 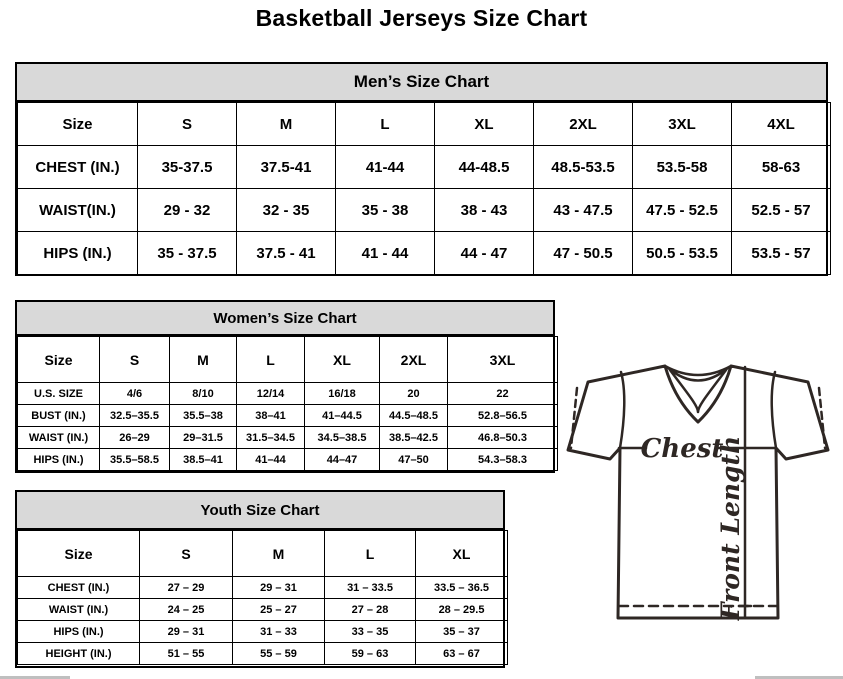 What do you see at coordinates (134, 437) in the screenshot?
I see `table-cell: 26–29` at bounding box center [134, 437].